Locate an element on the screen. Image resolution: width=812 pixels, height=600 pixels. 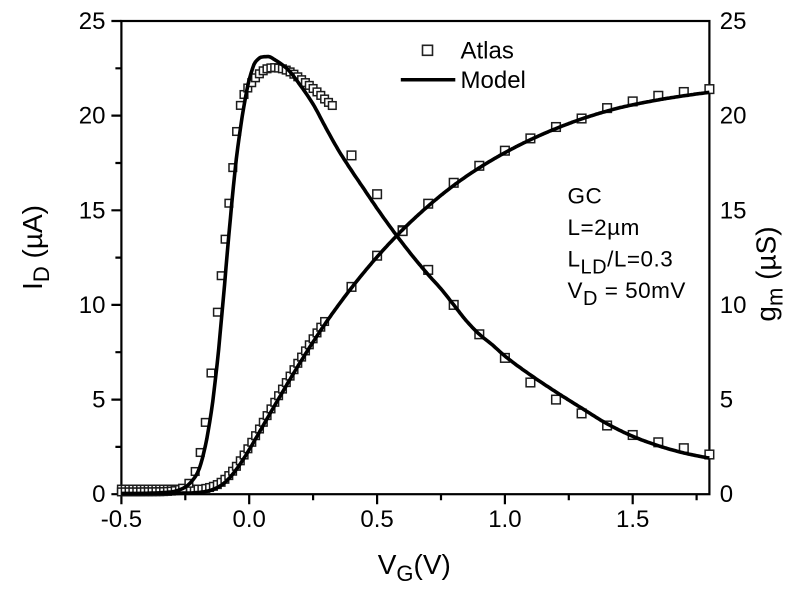
svg-text: Atlas is located at coordinates (487, 51).